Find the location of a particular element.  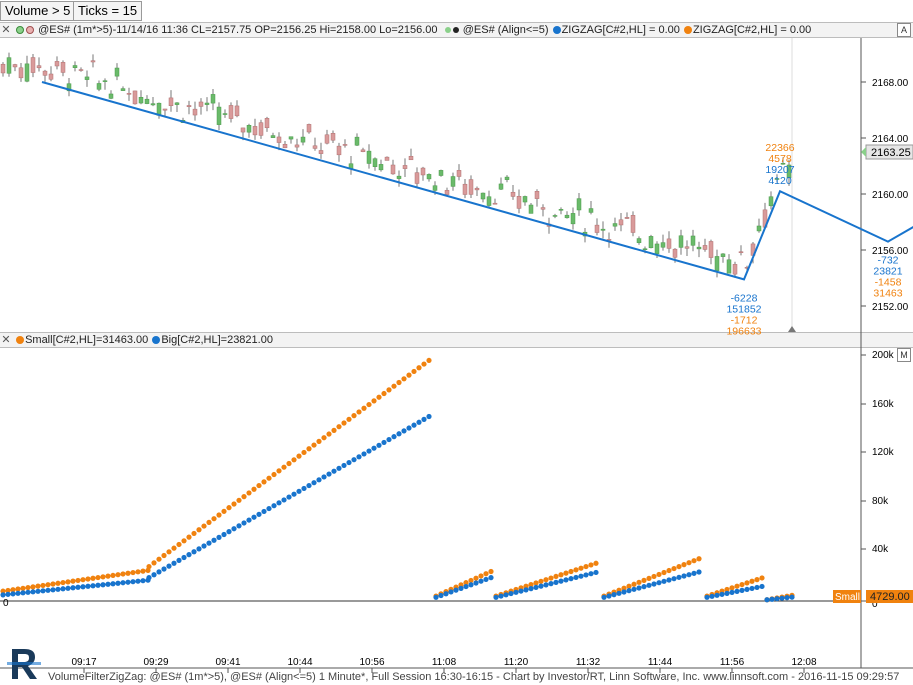

price-y-axis: 2168.00 2164.00 2160.00 2156.00 2152.00 is located at coordinates (885, 195).